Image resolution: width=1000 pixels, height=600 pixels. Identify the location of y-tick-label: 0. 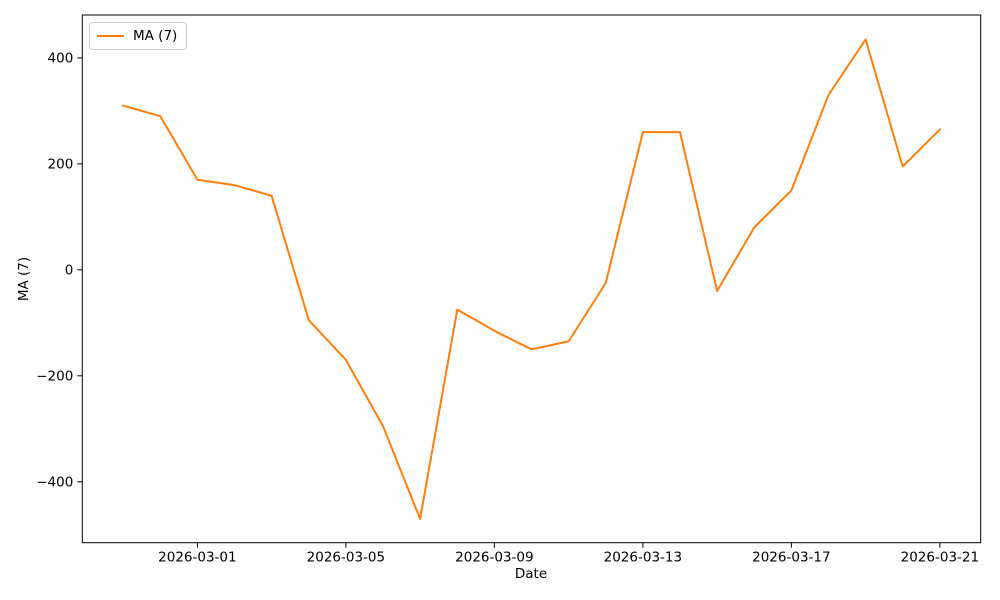
(69, 270).